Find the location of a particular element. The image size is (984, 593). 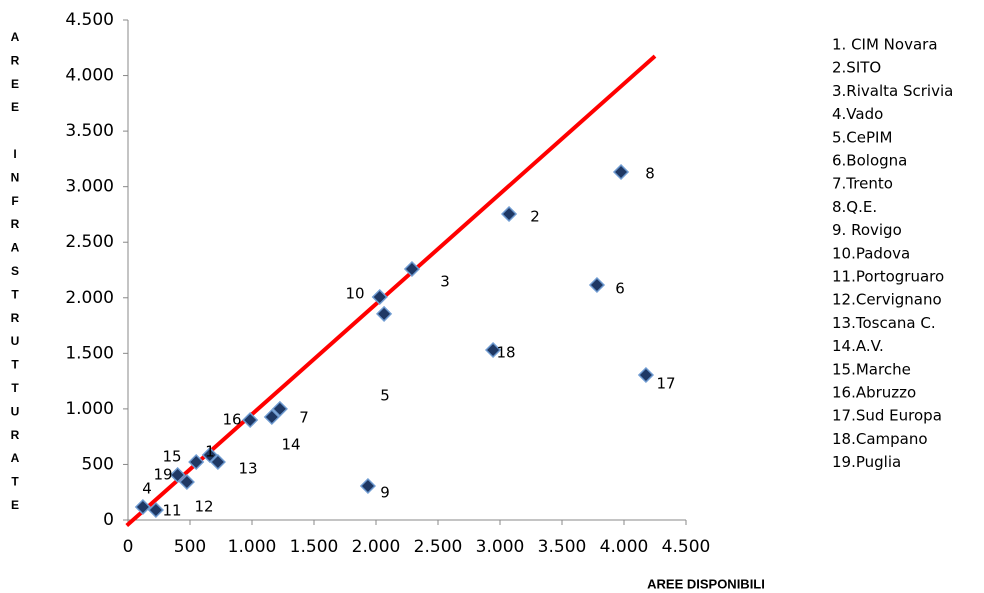

legend-entry: 19.Puglia is located at coordinates (866, 462).